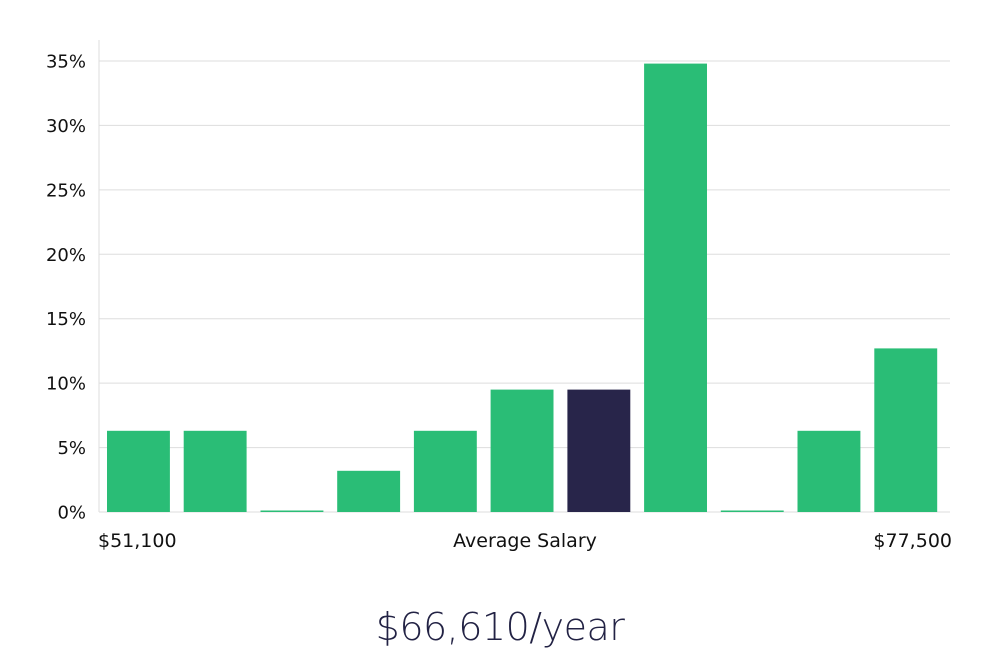 The width and height of the screenshot is (1000, 660). Describe the element at coordinates (137, 541) in the screenshot. I see `x-min-label: $51,100` at that location.